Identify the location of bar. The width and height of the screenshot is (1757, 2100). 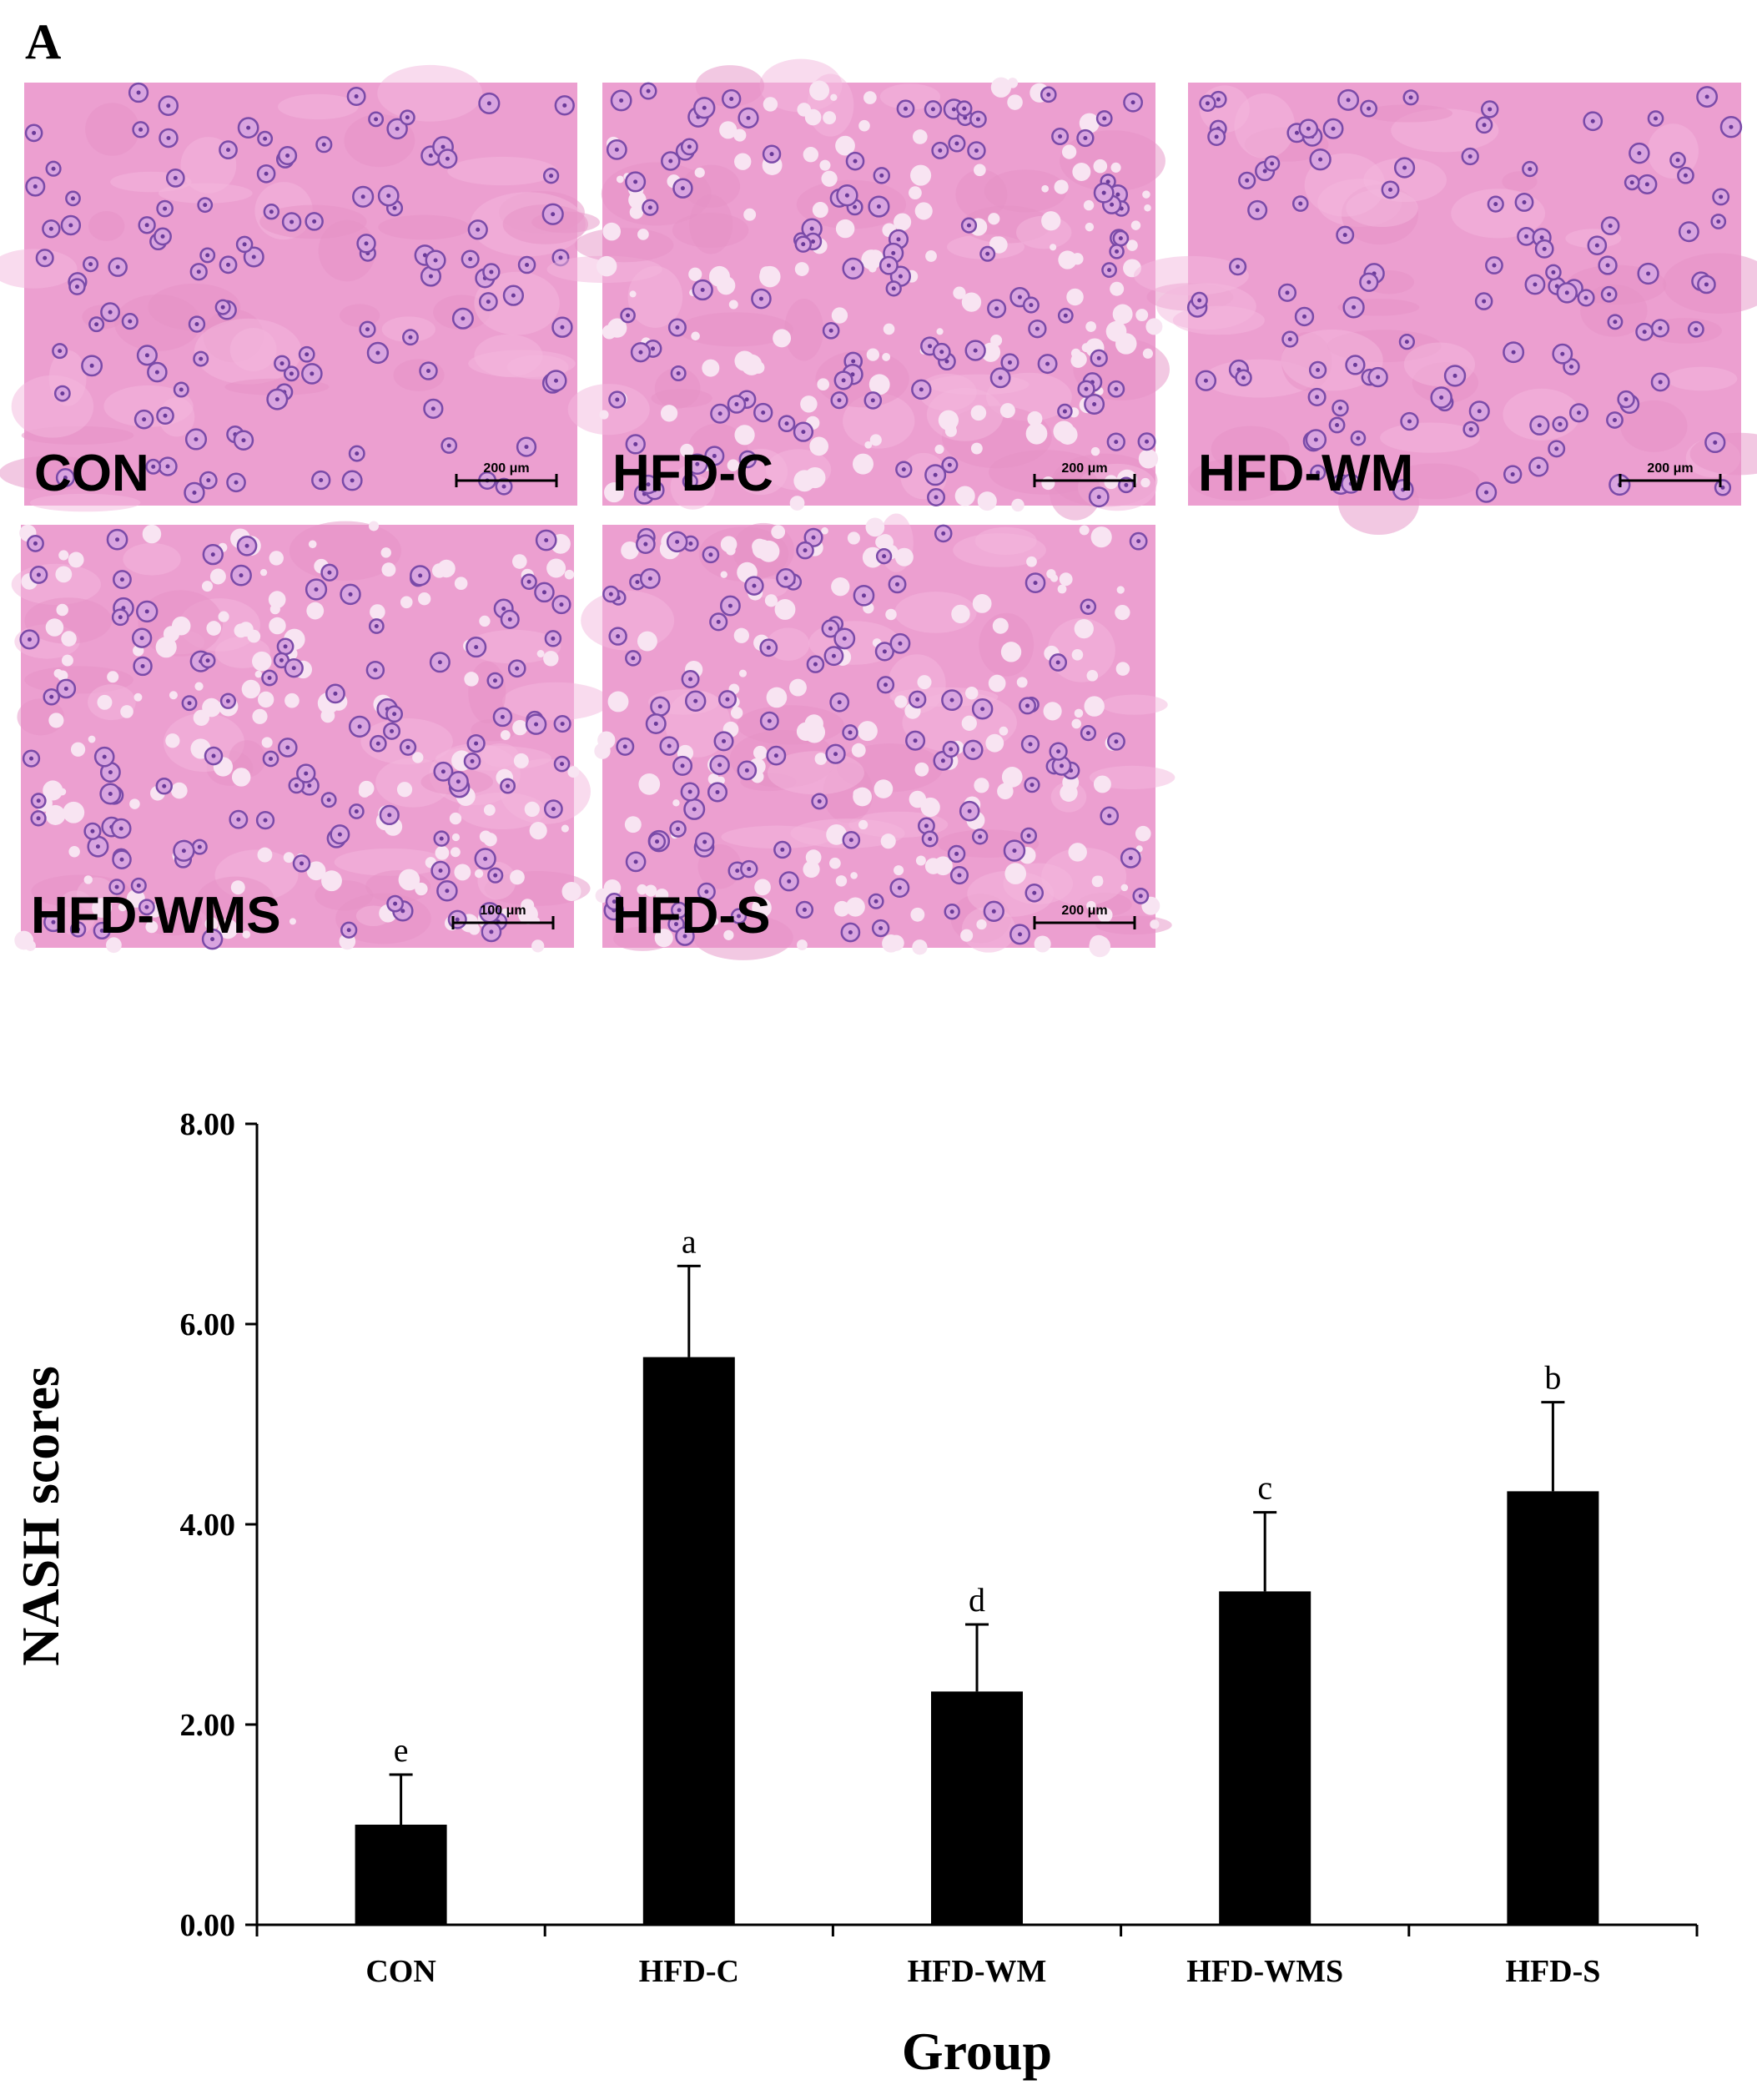
(401, 1875).